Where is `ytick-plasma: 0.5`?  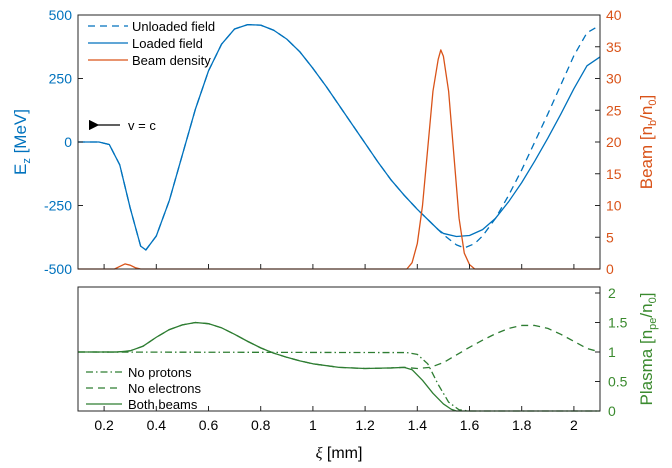
ytick-plasma: 0.5 is located at coordinates (611, 382).